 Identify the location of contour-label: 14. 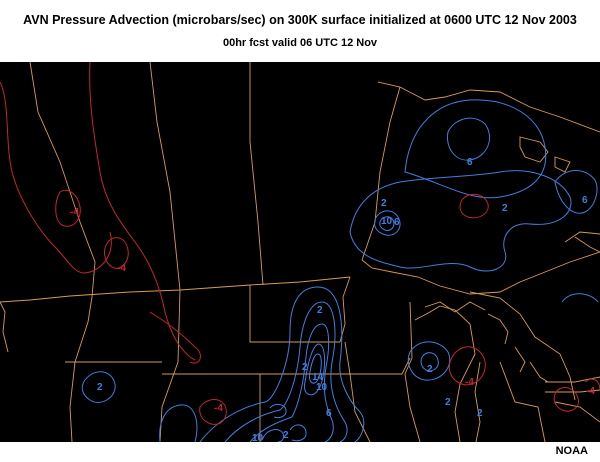
(318, 377).